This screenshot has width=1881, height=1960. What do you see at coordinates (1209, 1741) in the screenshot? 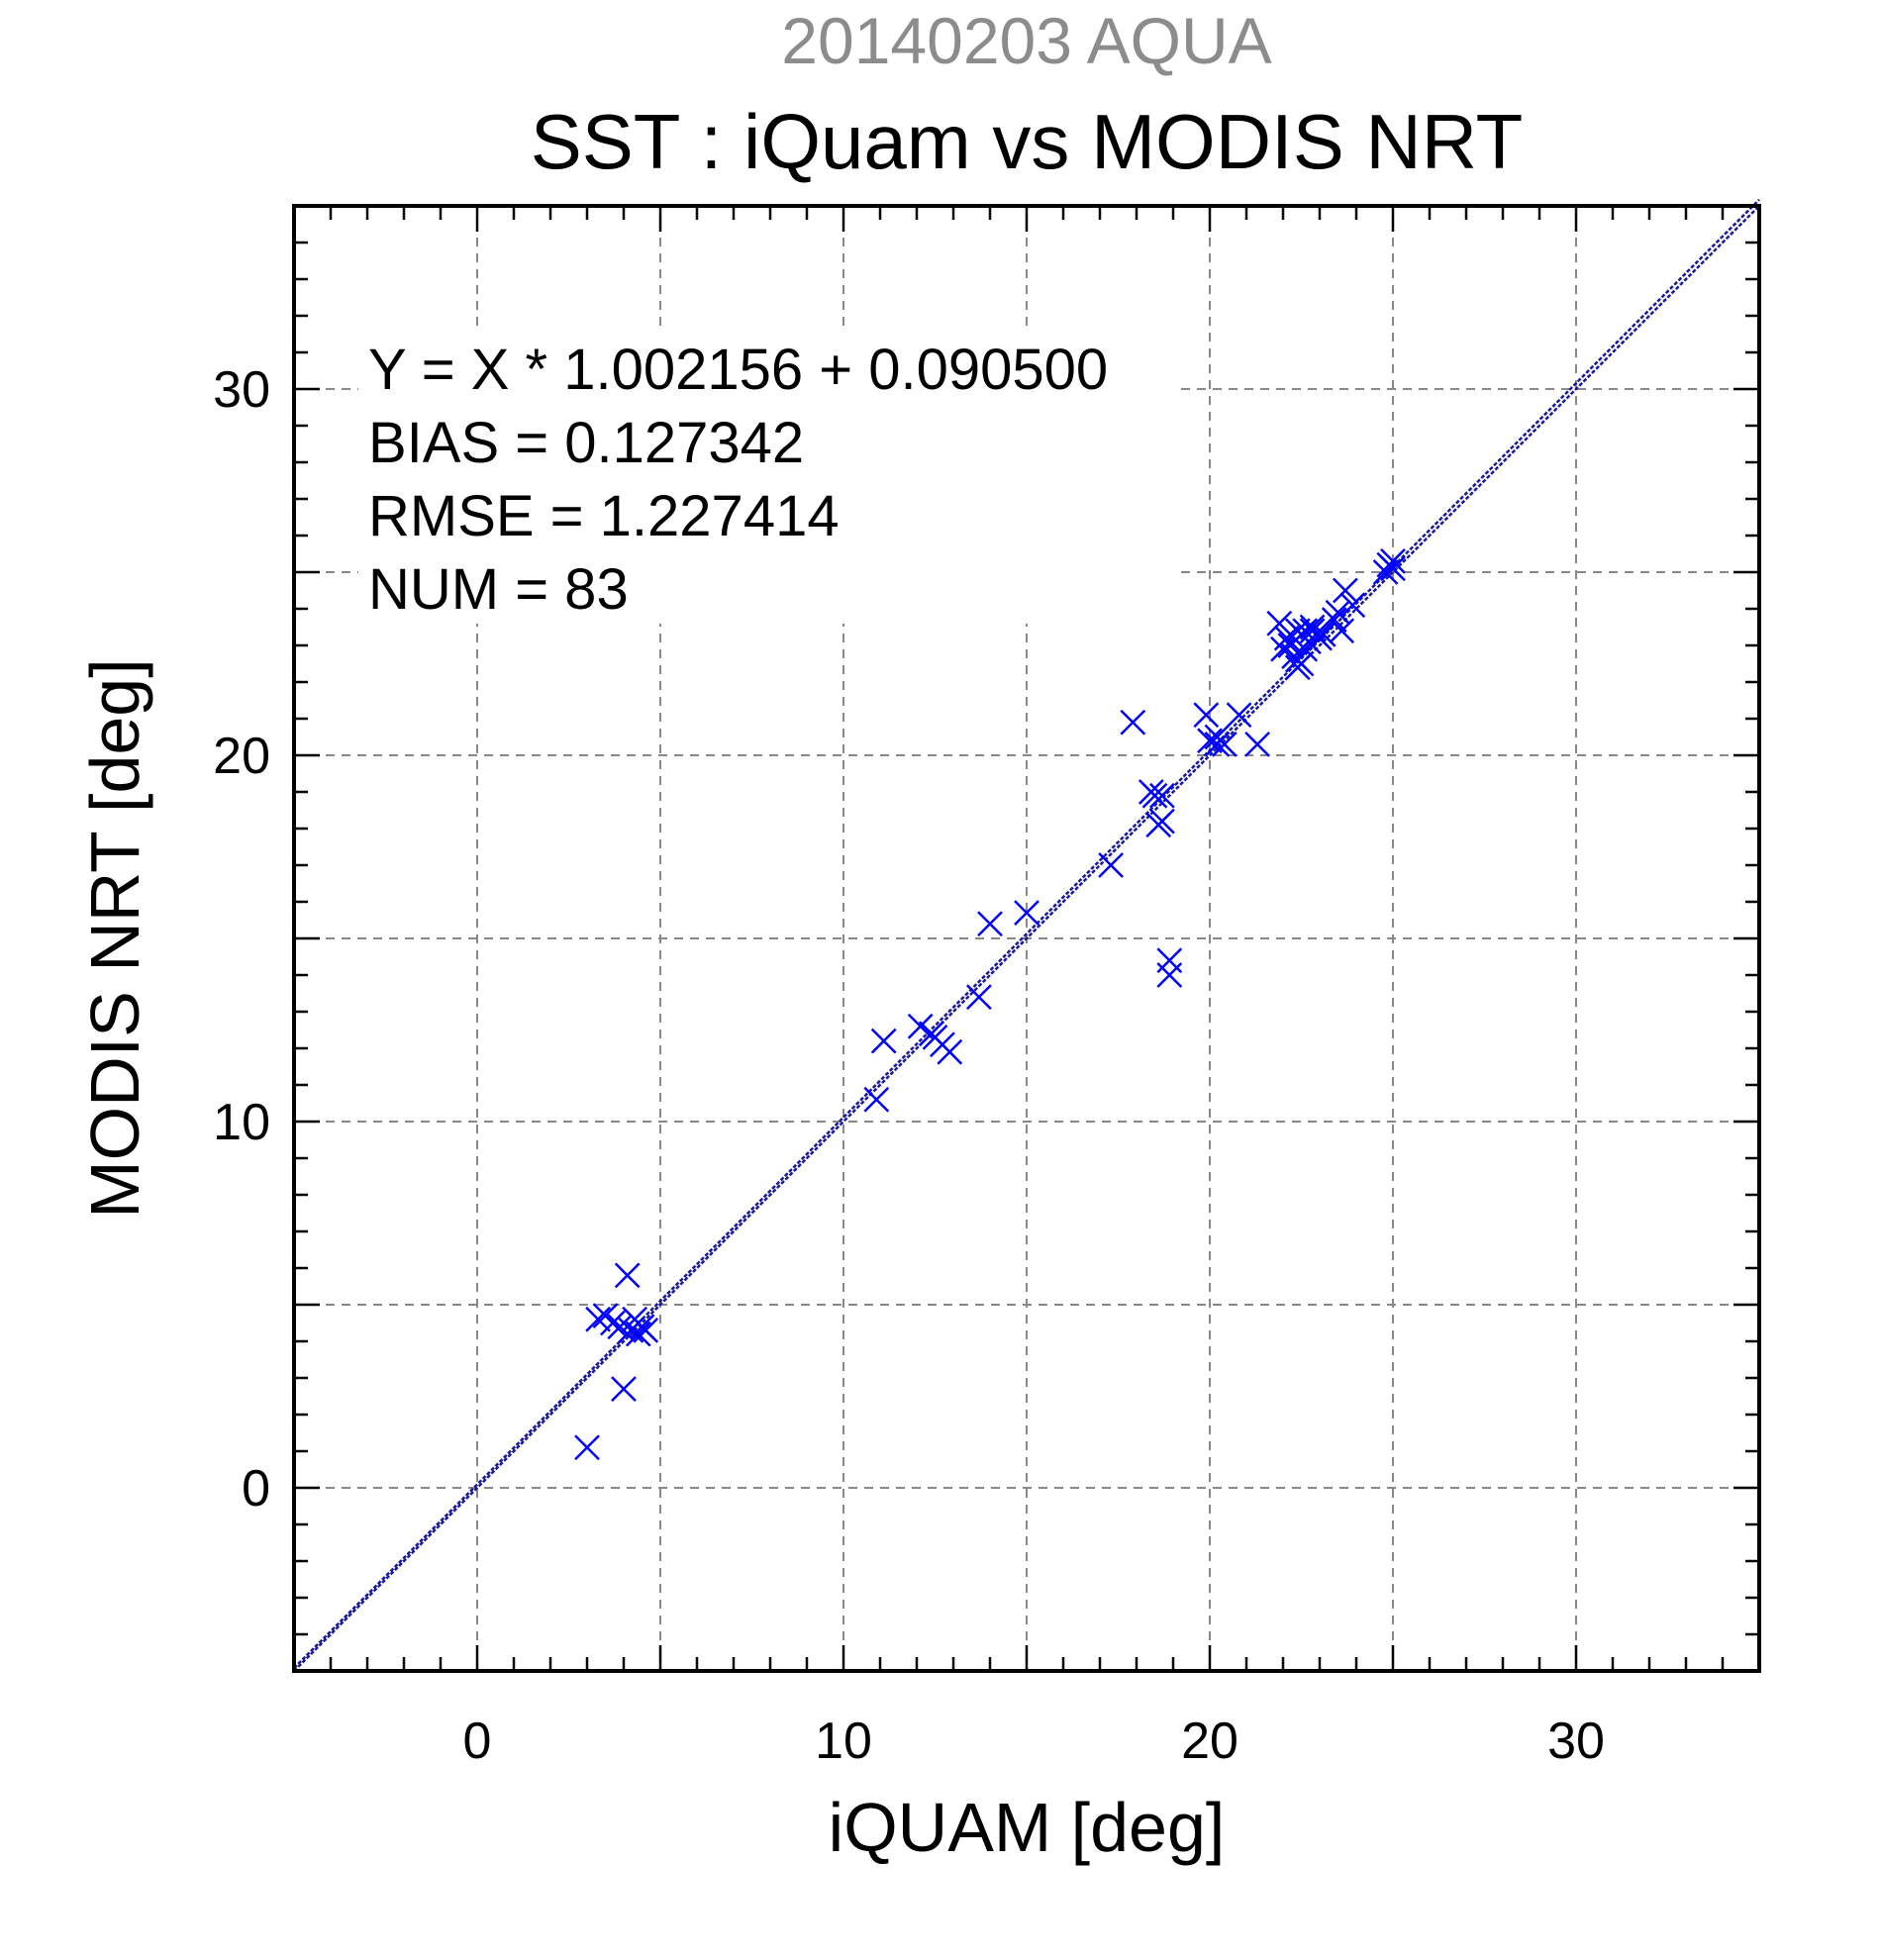
I see `x-tick-label: 20` at bounding box center [1209, 1741].